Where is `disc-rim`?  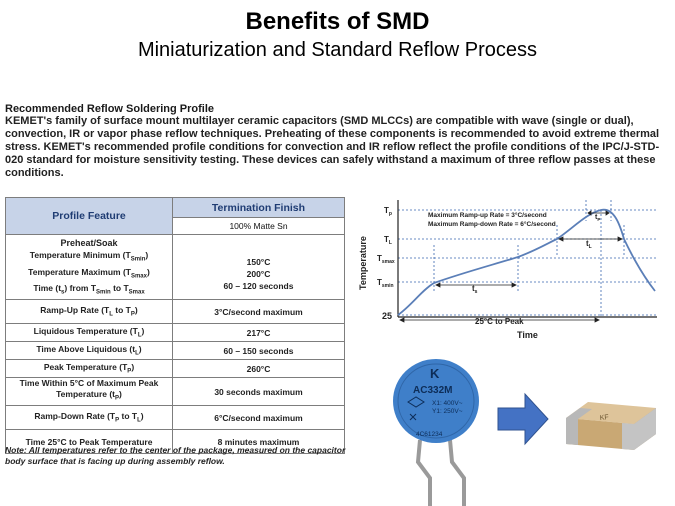
disc-rim is located at coordinates (436, 401).